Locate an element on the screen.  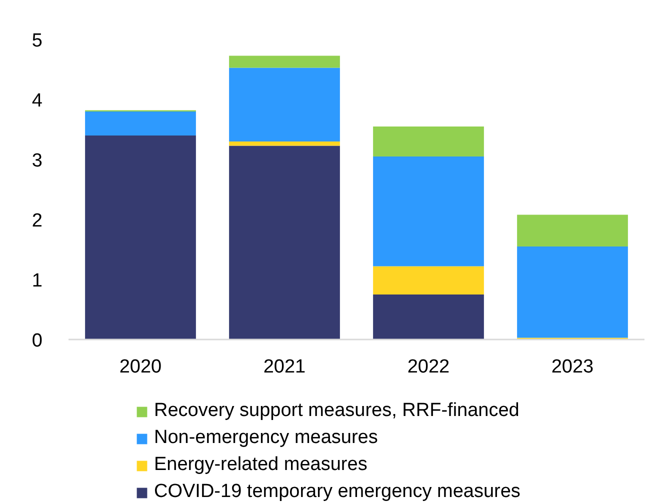
y-tick-label: 4 is located at coordinates (37, 101).